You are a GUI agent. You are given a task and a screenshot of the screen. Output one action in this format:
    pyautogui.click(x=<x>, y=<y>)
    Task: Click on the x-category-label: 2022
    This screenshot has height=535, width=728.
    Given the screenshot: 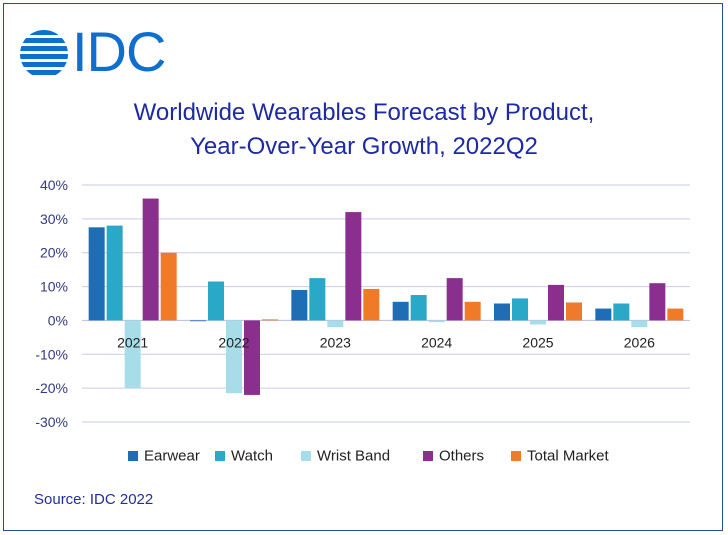 What is the action you would take?
    pyautogui.click(x=233, y=342)
    